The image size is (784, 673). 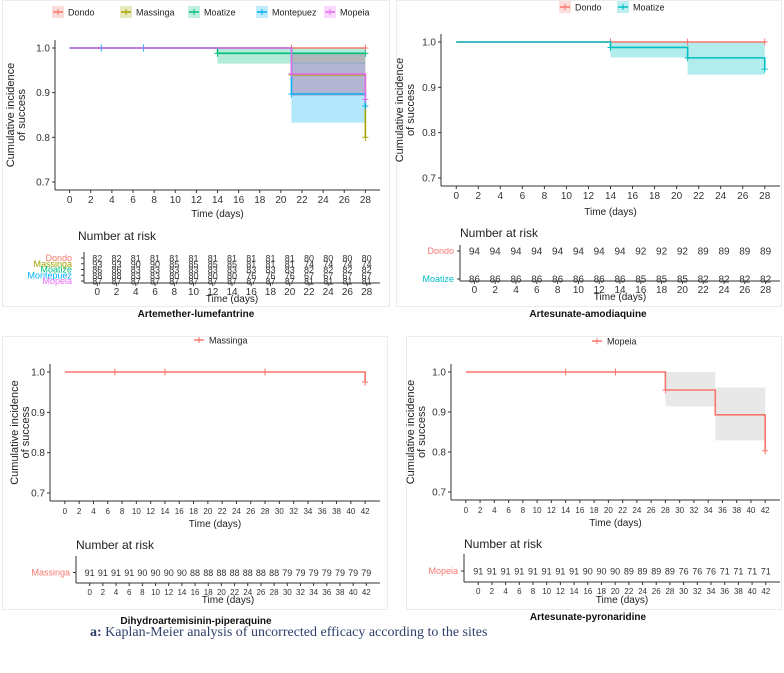 I want to click on y-axis-title: Cumulative incidenceof success, so click(x=16, y=115).